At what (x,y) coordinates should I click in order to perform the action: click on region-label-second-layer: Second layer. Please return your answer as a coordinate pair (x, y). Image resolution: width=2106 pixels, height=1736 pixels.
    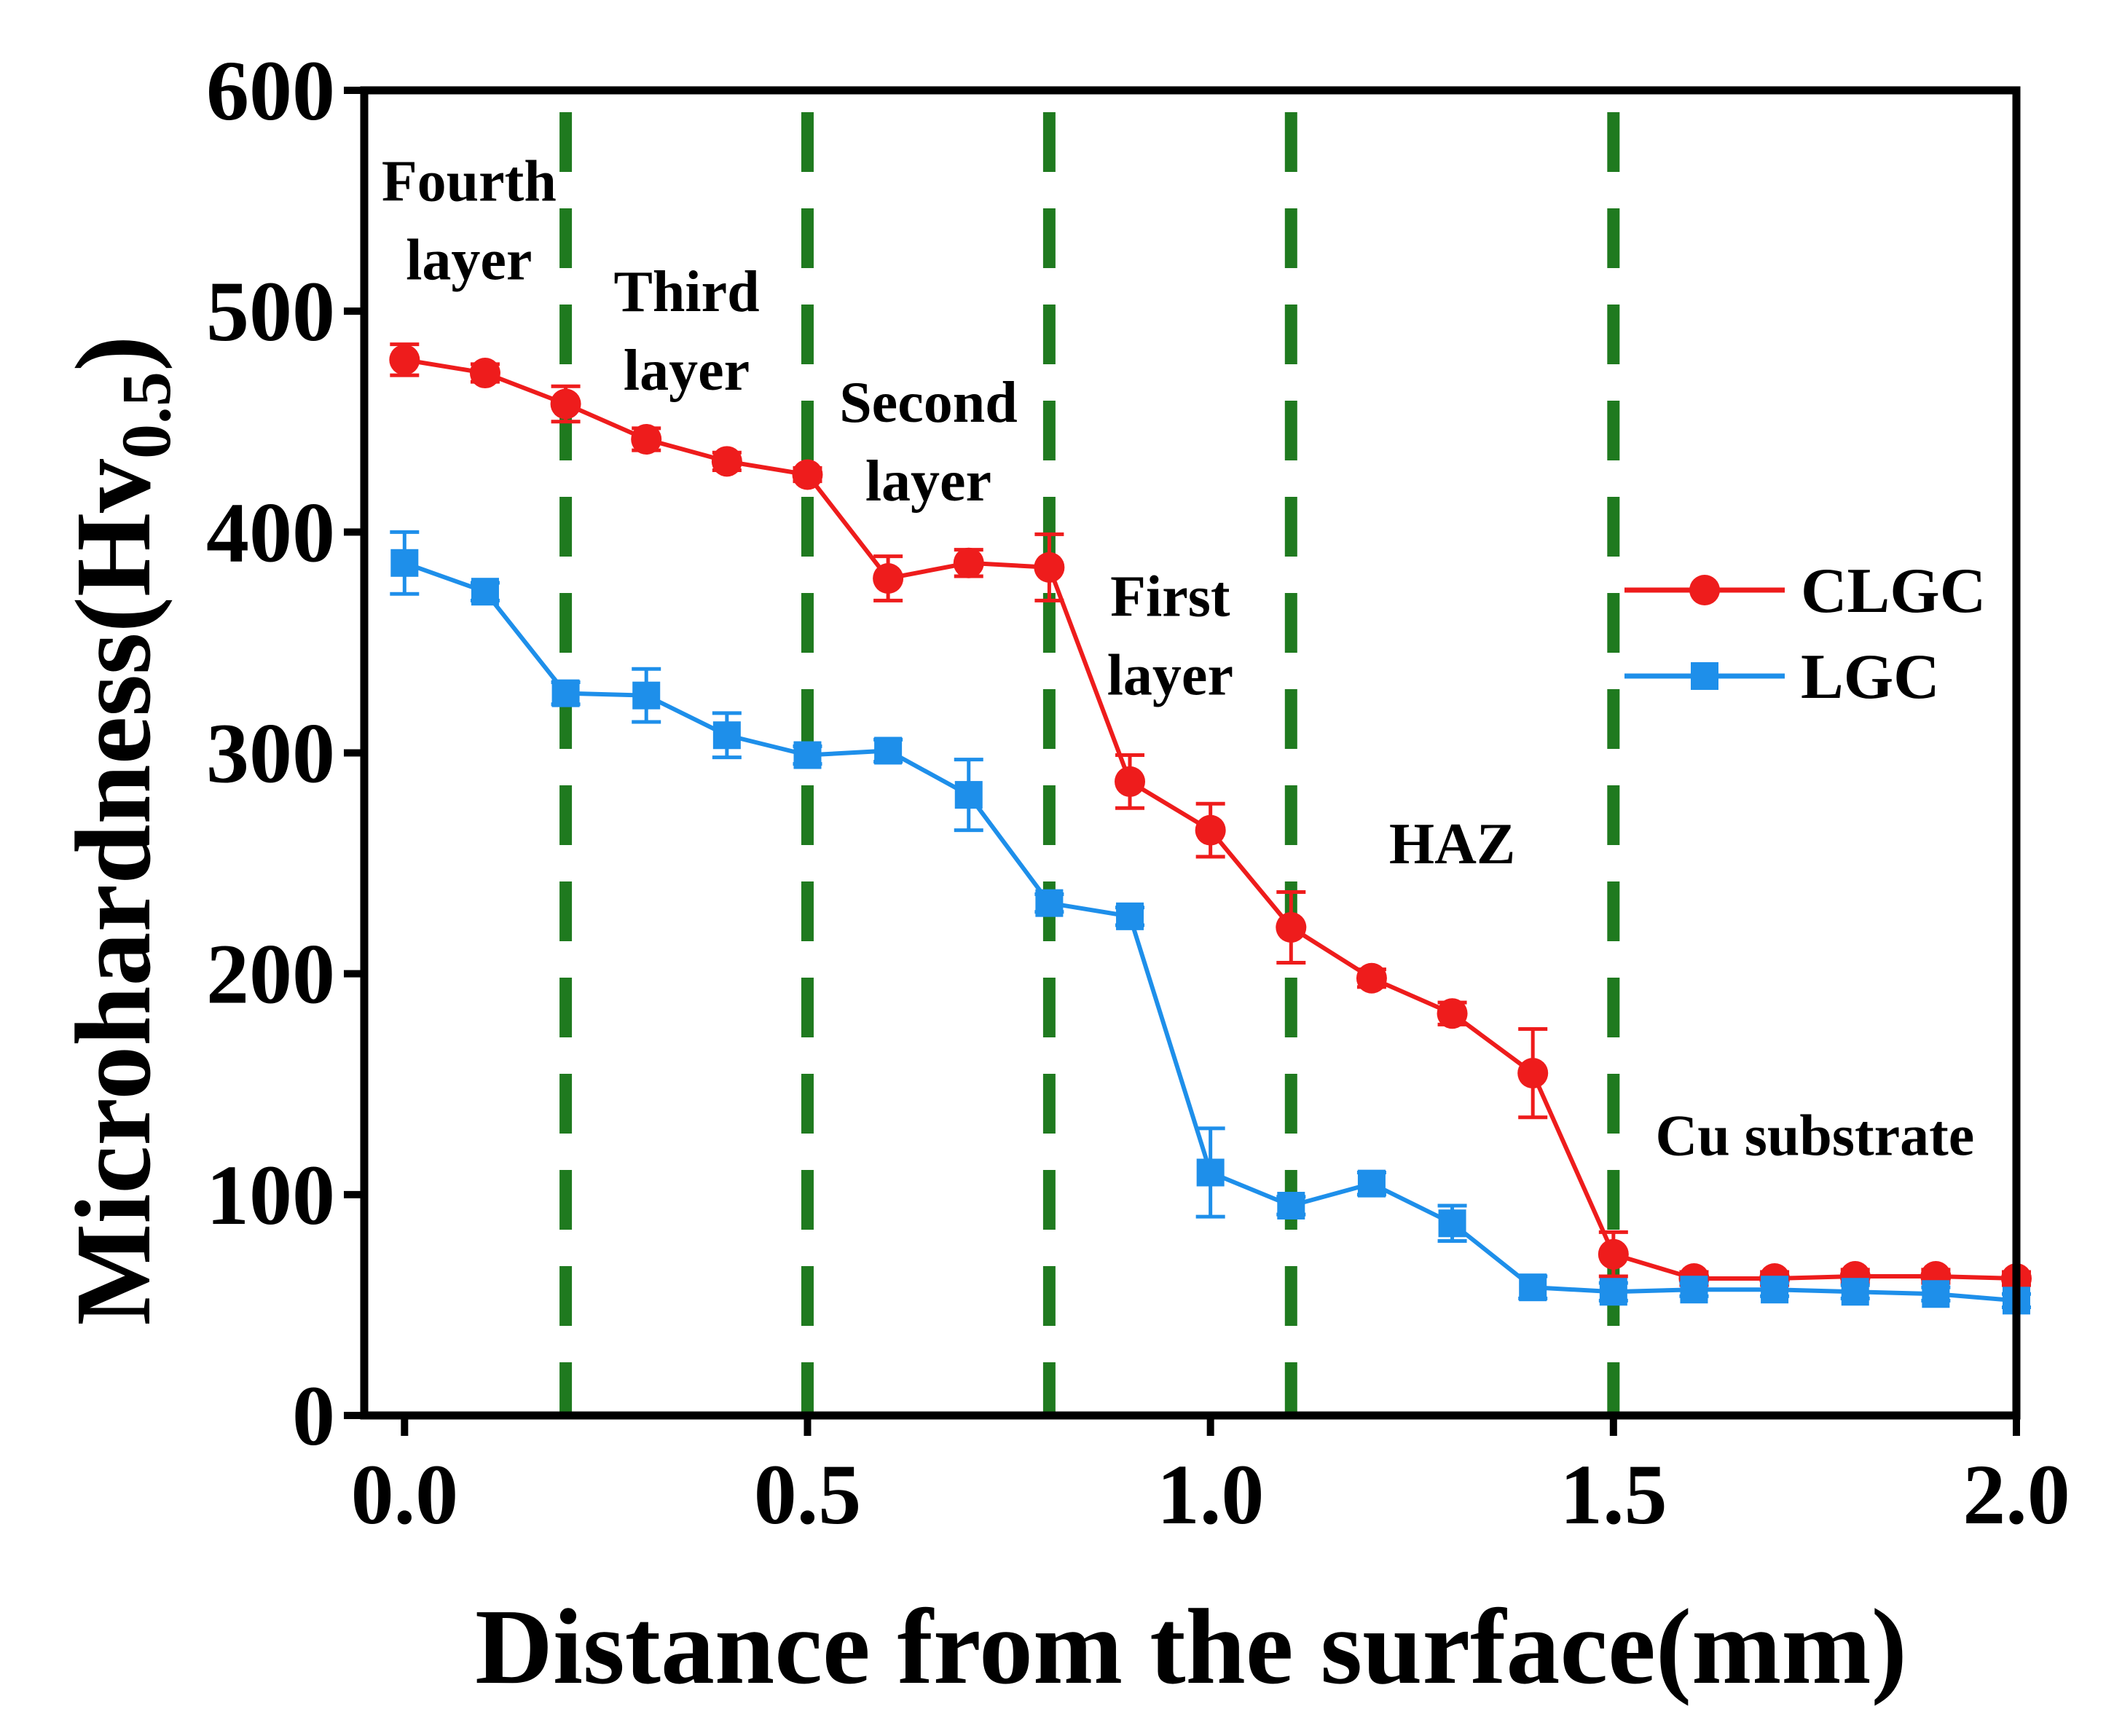
    Looking at the image, I should click on (928, 442).